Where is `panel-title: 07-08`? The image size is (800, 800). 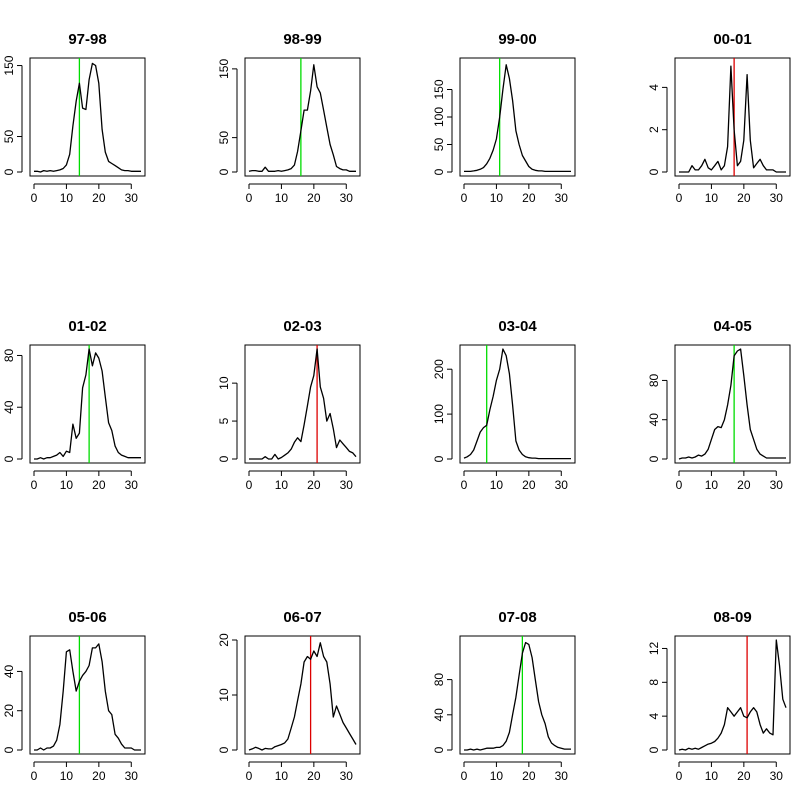
panel-title: 07-08 is located at coordinates (517, 617).